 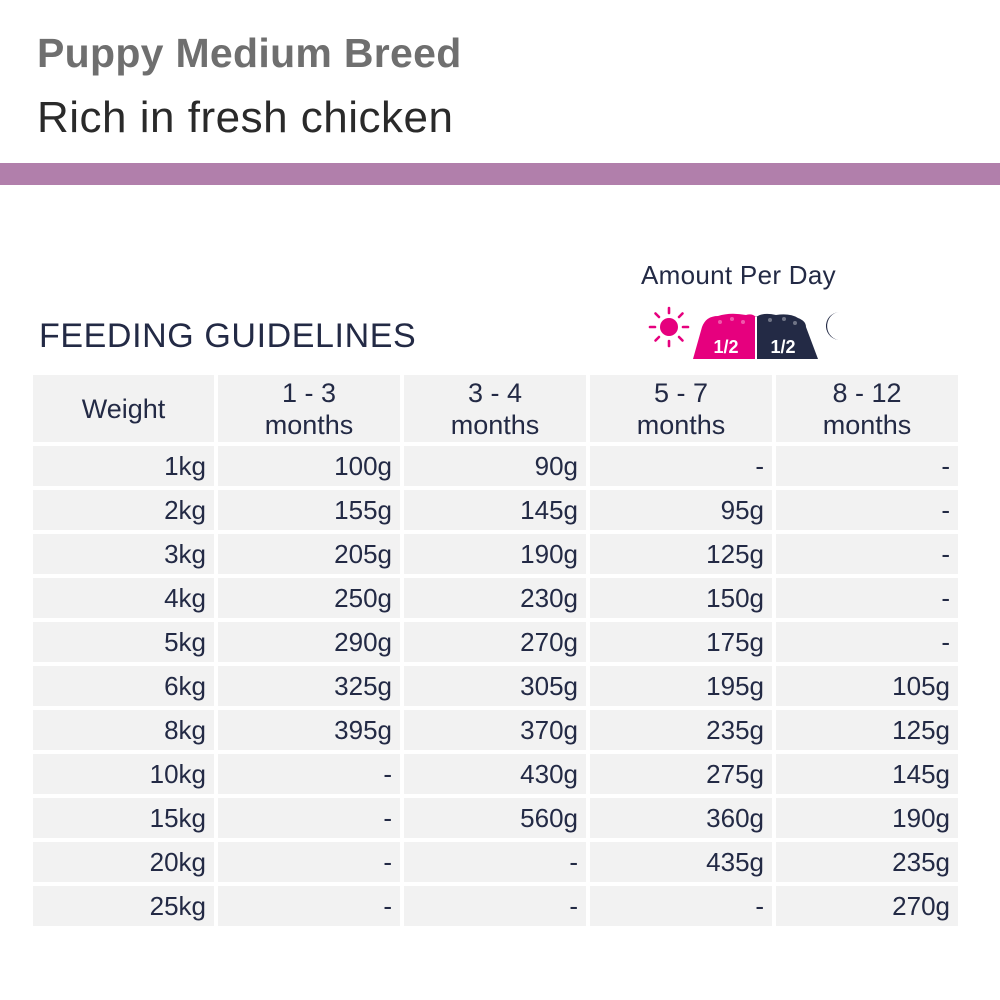 I want to click on accent-band, so click(x=500, y=174).